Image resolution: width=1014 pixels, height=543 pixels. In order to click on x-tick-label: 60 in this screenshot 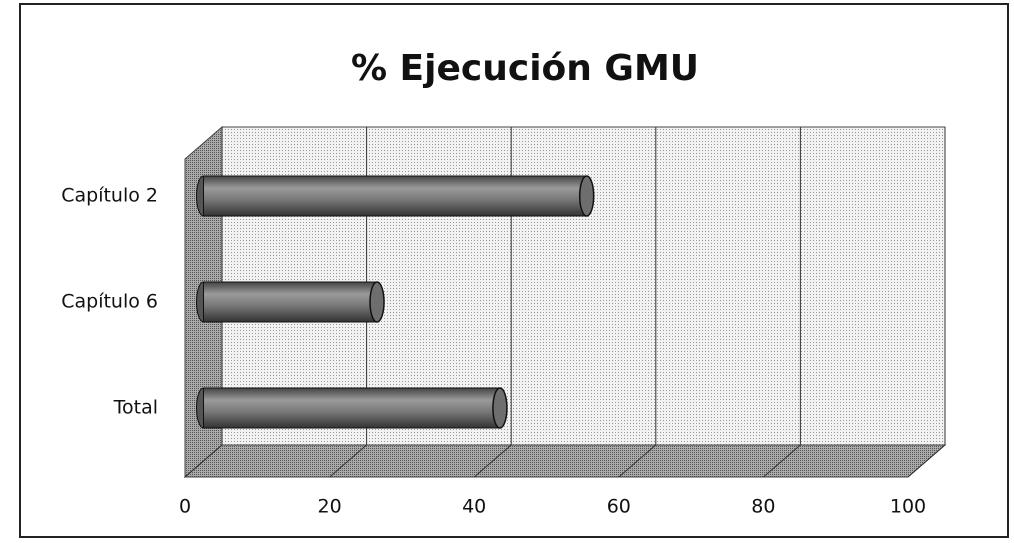, I will do `click(619, 507)`.